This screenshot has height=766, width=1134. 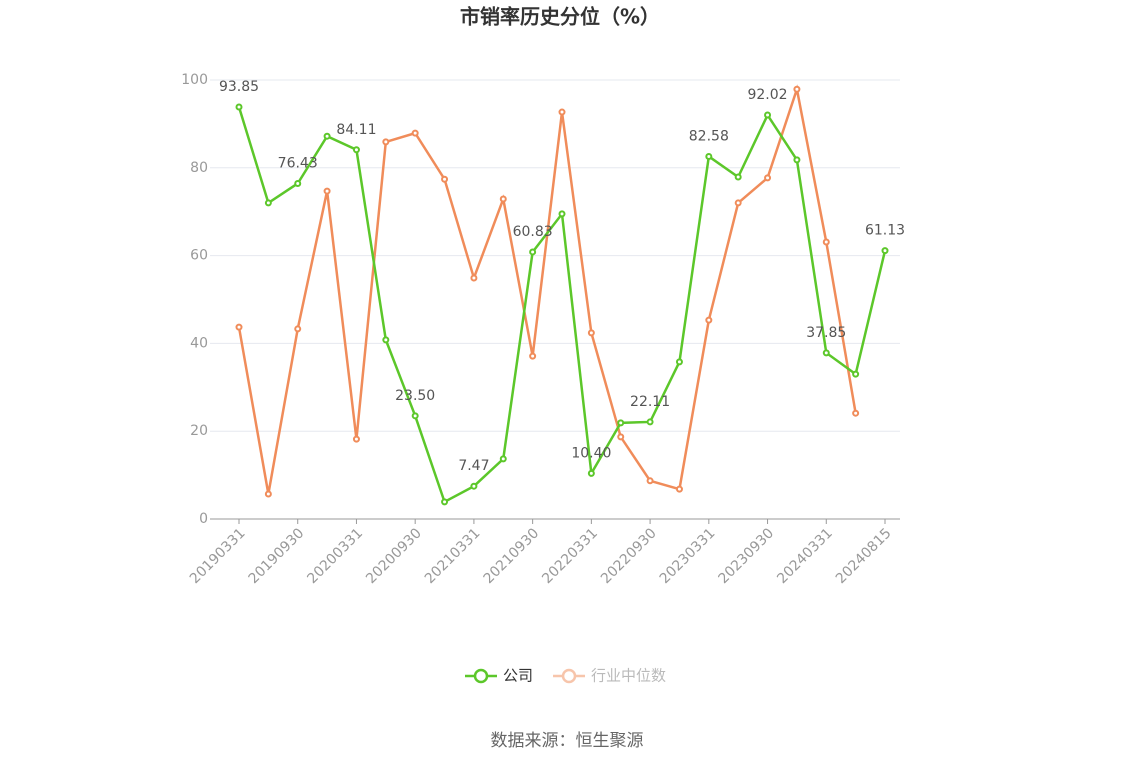 I want to click on x-tick-label: 20220930, so click(x=629, y=556).